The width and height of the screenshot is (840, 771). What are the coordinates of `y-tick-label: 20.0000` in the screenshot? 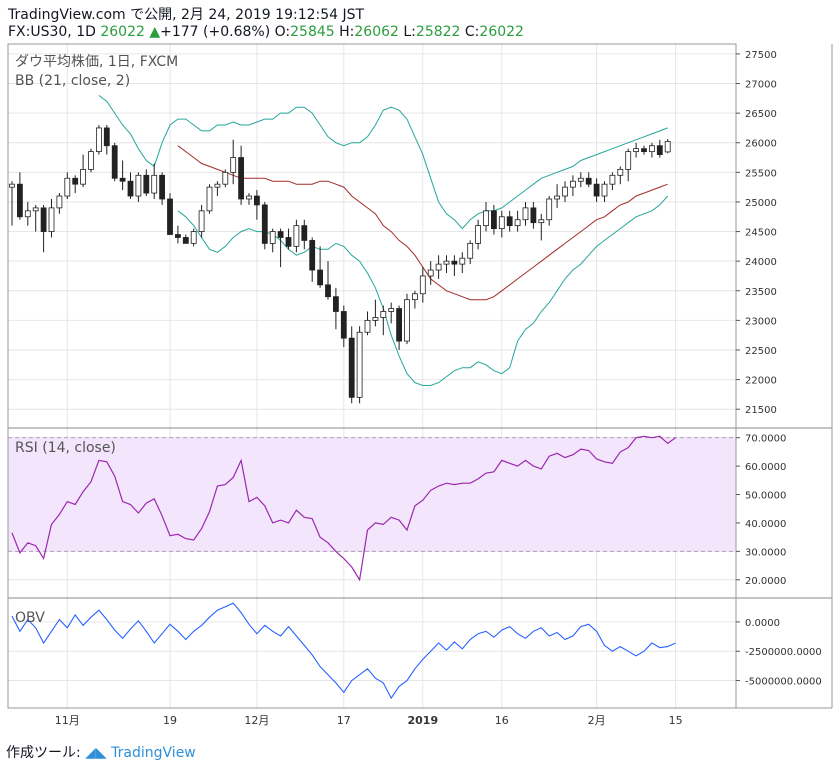 It's located at (765, 581).